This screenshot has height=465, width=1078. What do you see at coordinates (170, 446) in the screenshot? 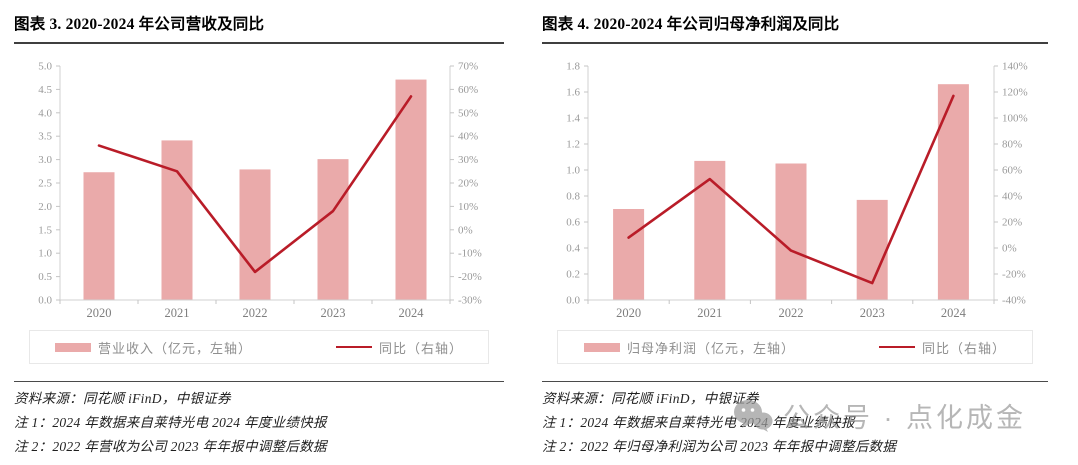
I see `note-text: 注 2：2022 年营收为公司 2023 年年报中调整后数据` at bounding box center [170, 446].